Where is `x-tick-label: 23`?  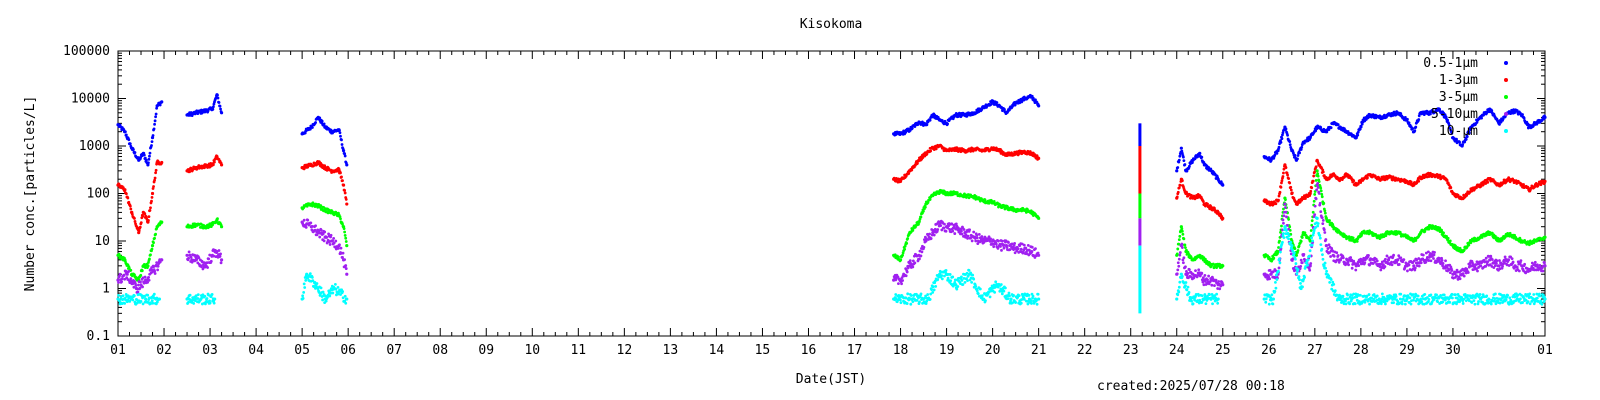 x-tick-label: 23 is located at coordinates (1131, 350).